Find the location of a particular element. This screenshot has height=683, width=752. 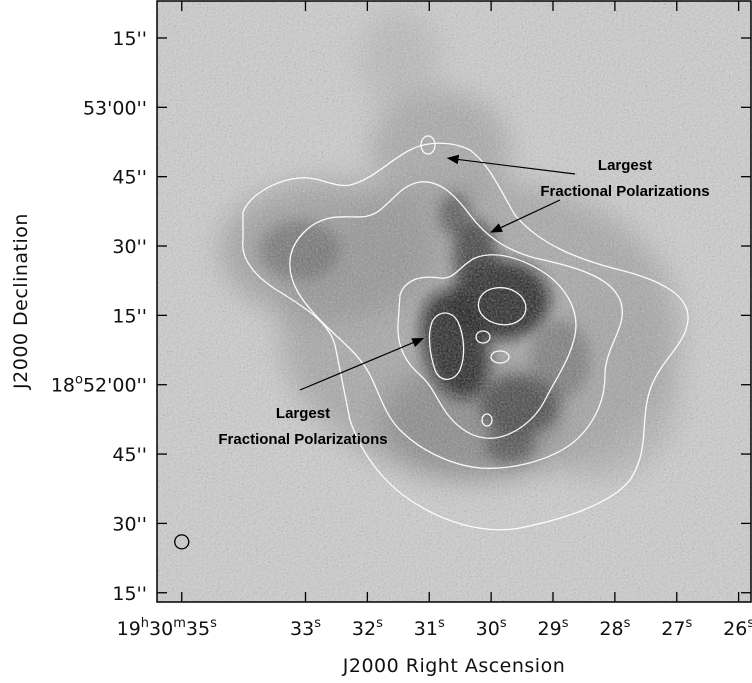

x-tick-label: 19h30m35s is located at coordinates (167, 628).